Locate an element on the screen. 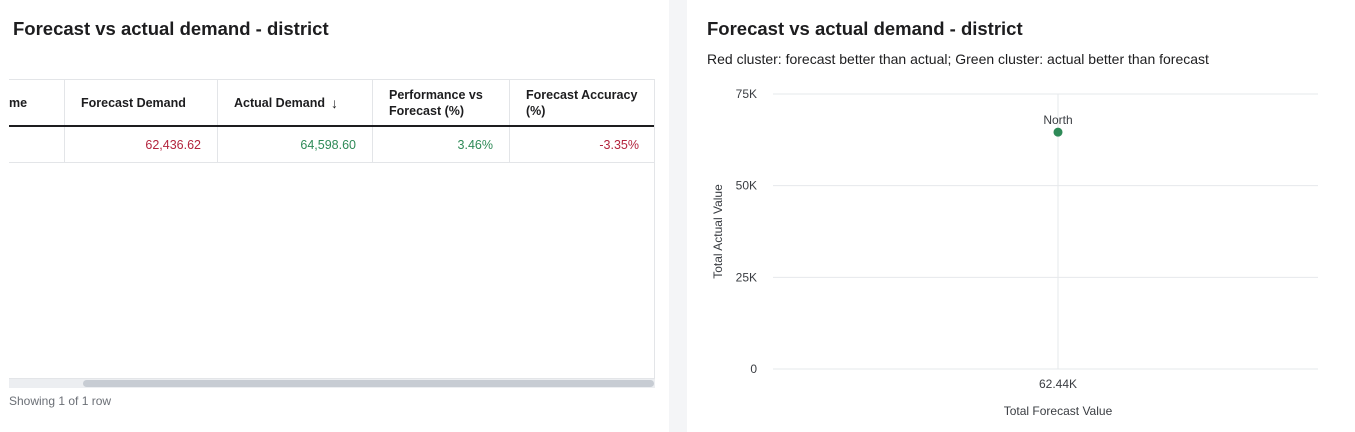 This screenshot has height=432, width=1355. x-axis-label: Total Forecast Value is located at coordinates (1058, 411).